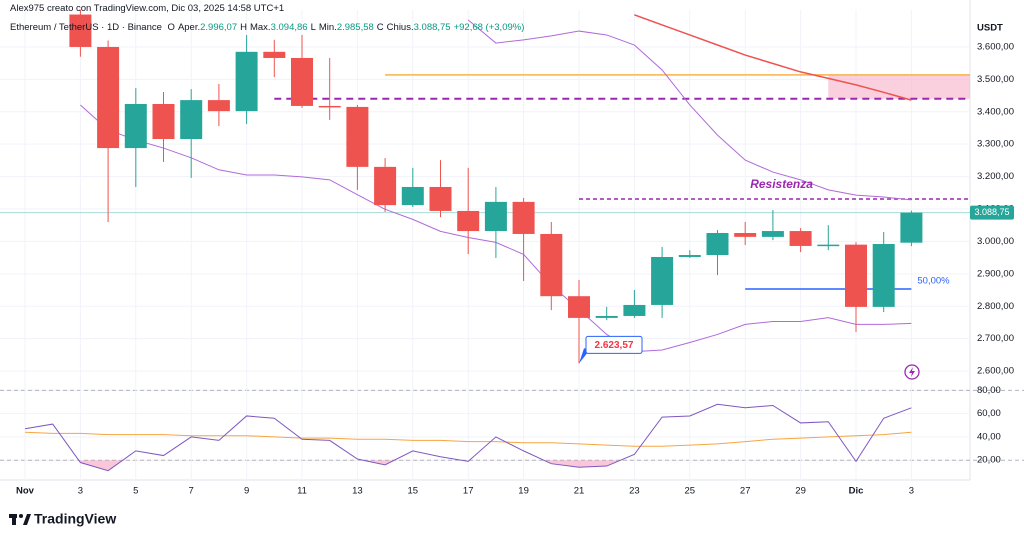 This screenshot has width=1024, height=539. Describe the element at coordinates (989, 436) in the screenshot. I see `rsi-tick-label: 40,00` at that location.